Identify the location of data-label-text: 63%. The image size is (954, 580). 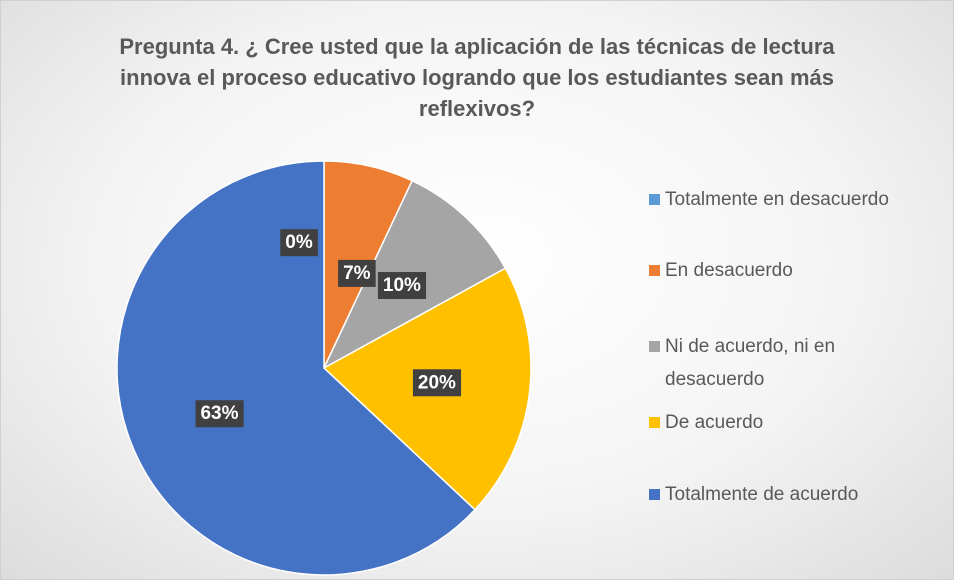
(219, 413).